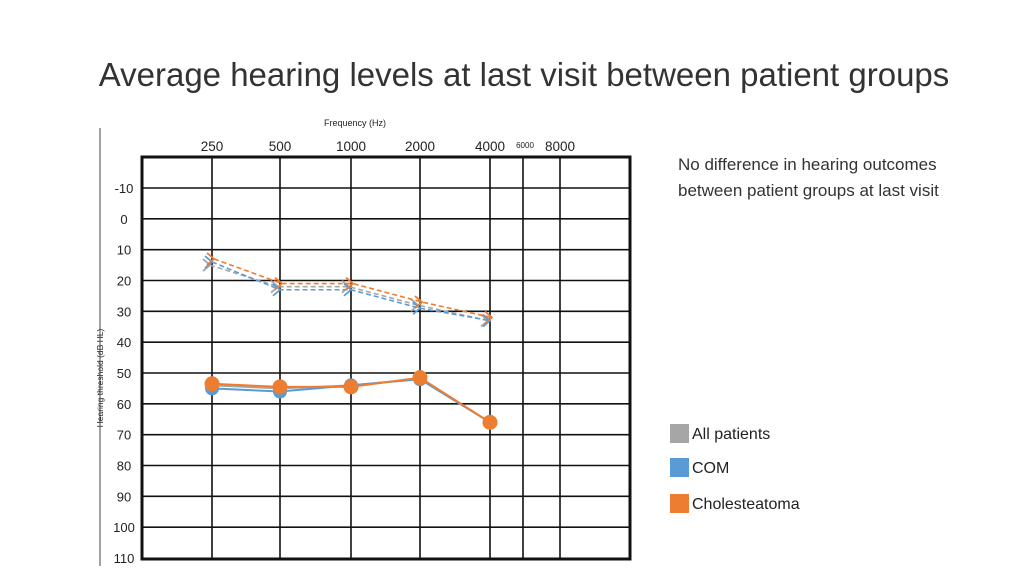 The image size is (1024, 576). I want to click on x-tick-label: 250, so click(212, 146).